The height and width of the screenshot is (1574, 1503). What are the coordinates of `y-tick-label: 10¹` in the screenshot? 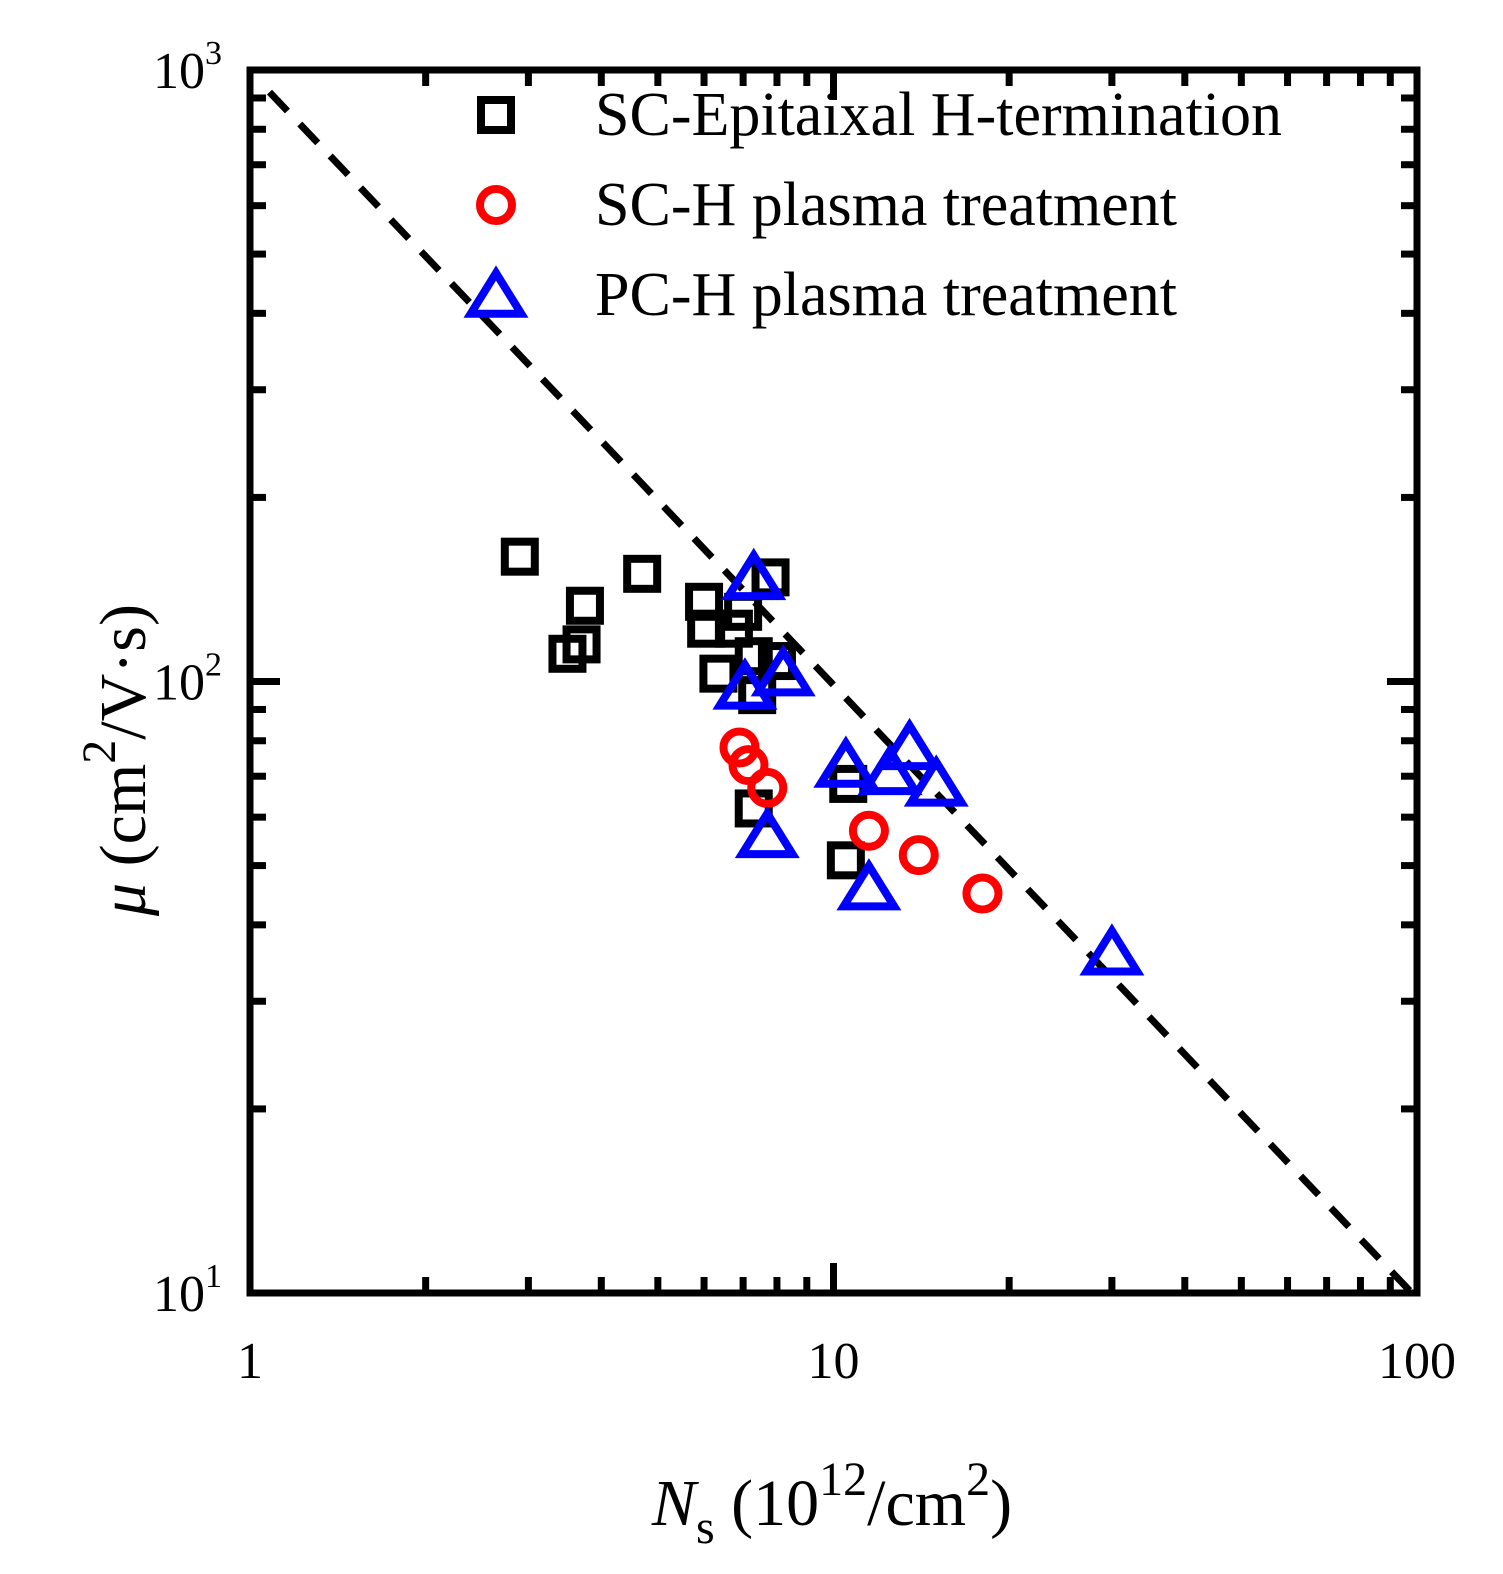 It's located at (187, 1290).